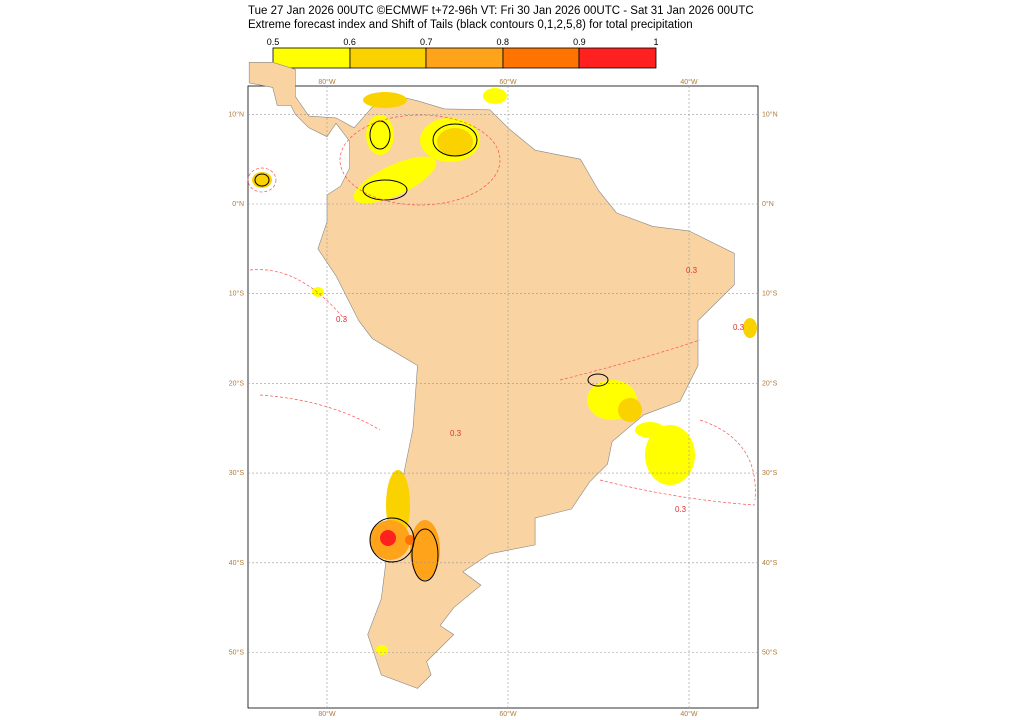 This screenshot has height=720, width=1024. I want to click on colorbar-label: 0.8, so click(503, 42).